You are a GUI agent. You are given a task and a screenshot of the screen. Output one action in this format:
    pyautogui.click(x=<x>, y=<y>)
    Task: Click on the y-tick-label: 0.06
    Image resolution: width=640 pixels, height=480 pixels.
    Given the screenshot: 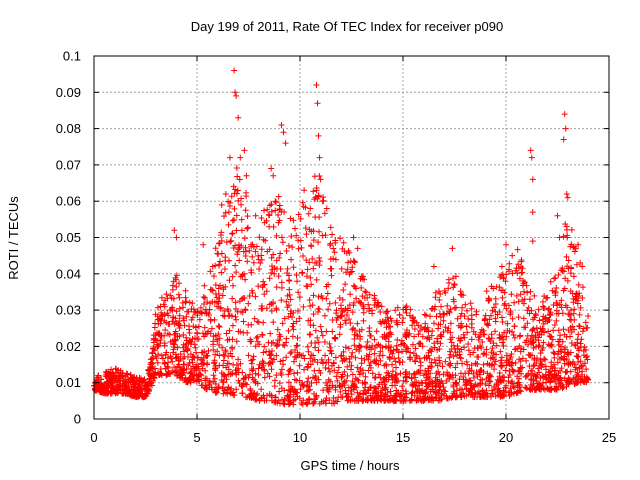 What is the action you would take?
    pyautogui.click(x=68, y=201)
    